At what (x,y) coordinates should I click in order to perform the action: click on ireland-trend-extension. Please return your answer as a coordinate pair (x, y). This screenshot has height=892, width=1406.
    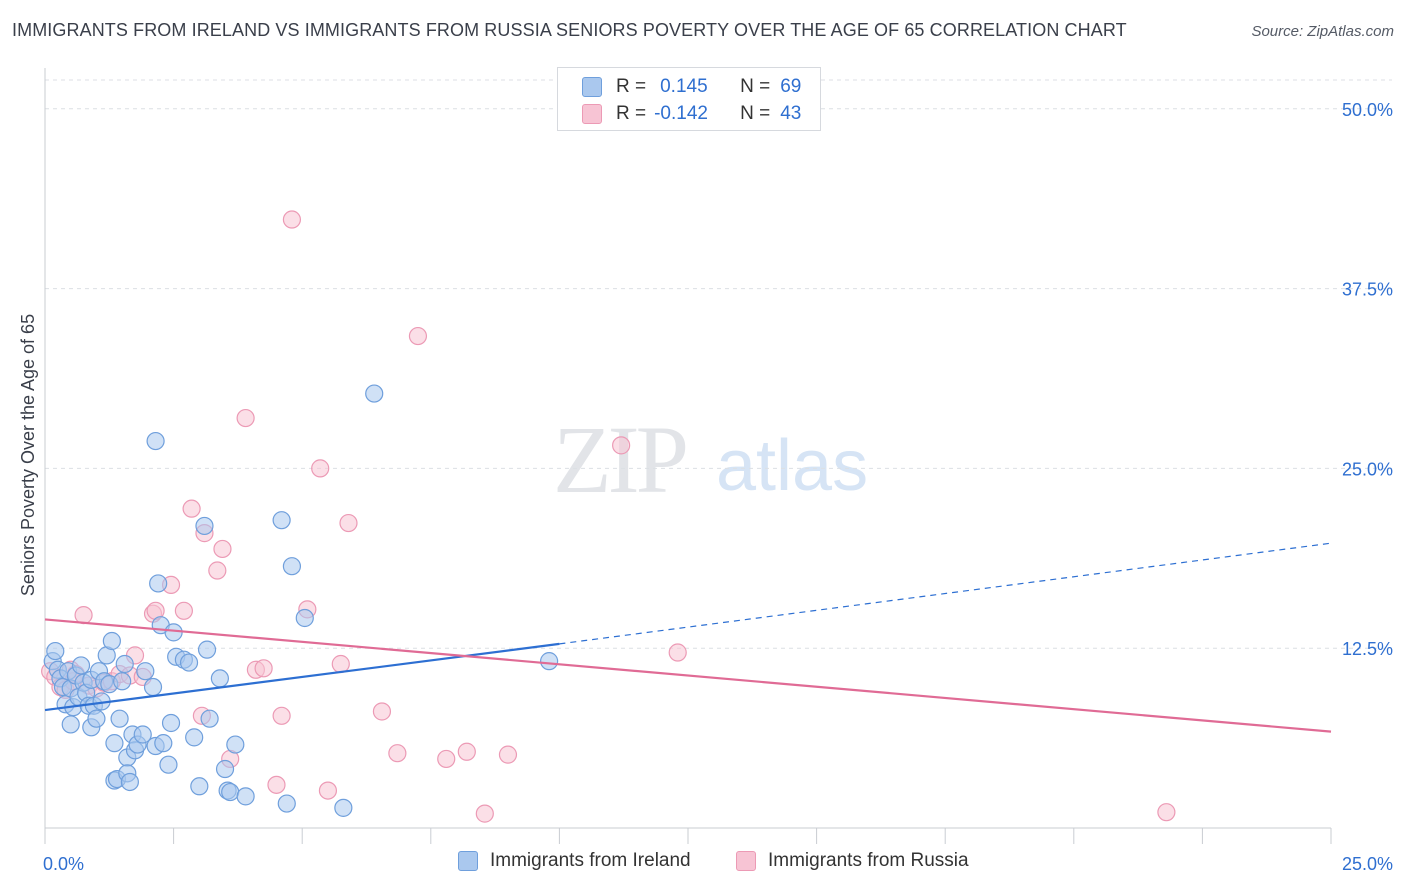
    Looking at the image, I should click on (945, 593).